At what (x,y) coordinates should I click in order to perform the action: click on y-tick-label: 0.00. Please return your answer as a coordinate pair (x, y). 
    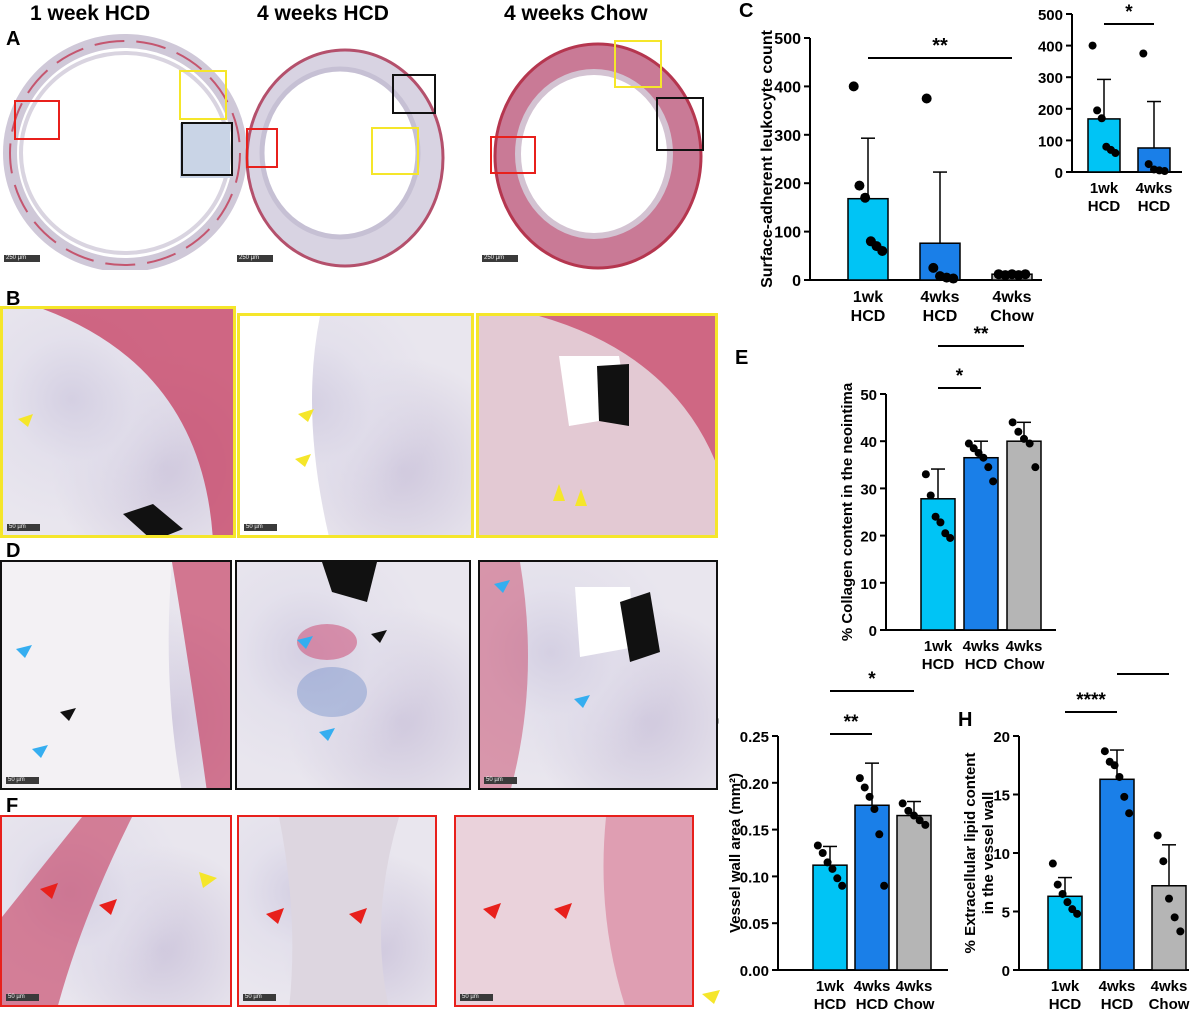
    Looking at the image, I should click on (754, 971).